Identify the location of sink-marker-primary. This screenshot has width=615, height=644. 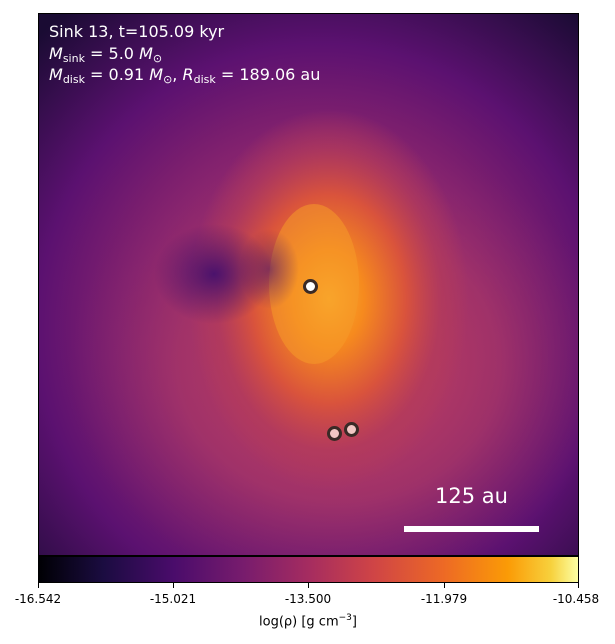
(310, 286).